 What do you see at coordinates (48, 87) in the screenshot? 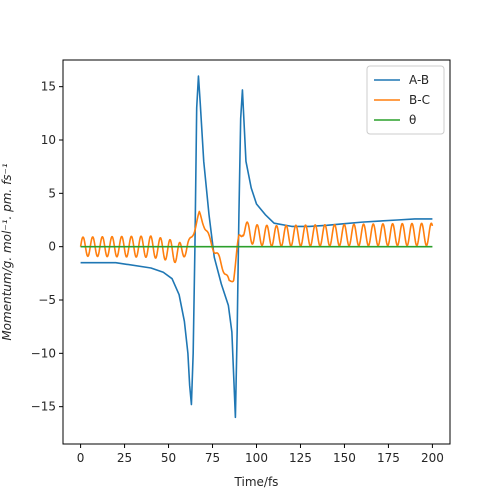
I see `y-tick-label: 15` at bounding box center [48, 87].